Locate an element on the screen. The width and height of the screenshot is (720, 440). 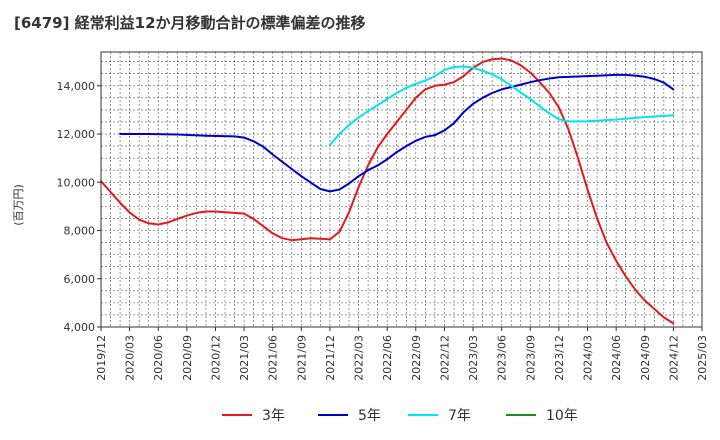
x-tick-label: 2021/06 is located at coordinates (273, 358).